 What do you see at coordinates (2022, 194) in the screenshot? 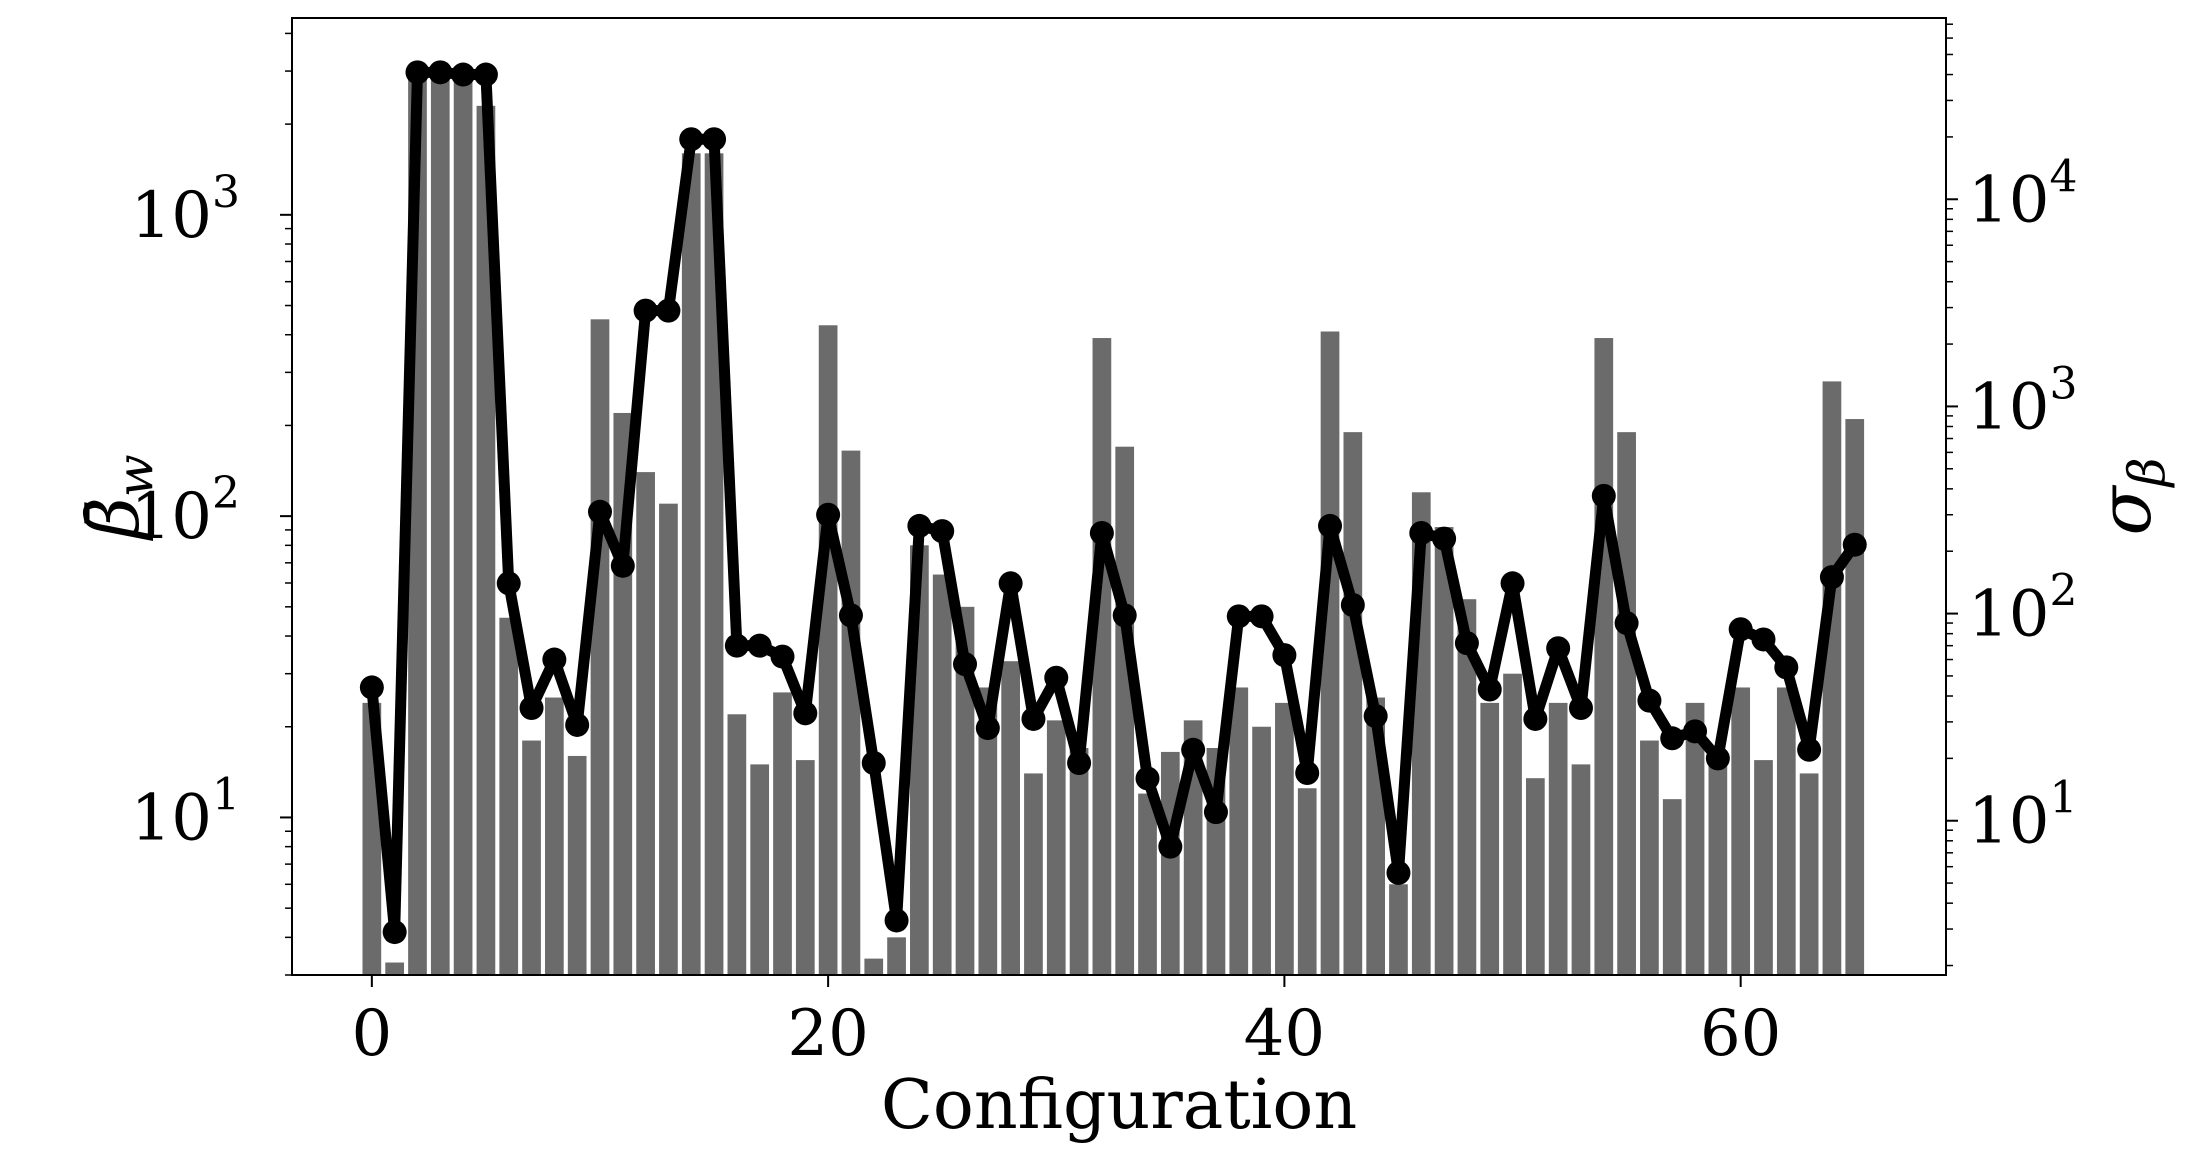
I see `right-tick-label: 10⁴` at bounding box center [2022, 194].